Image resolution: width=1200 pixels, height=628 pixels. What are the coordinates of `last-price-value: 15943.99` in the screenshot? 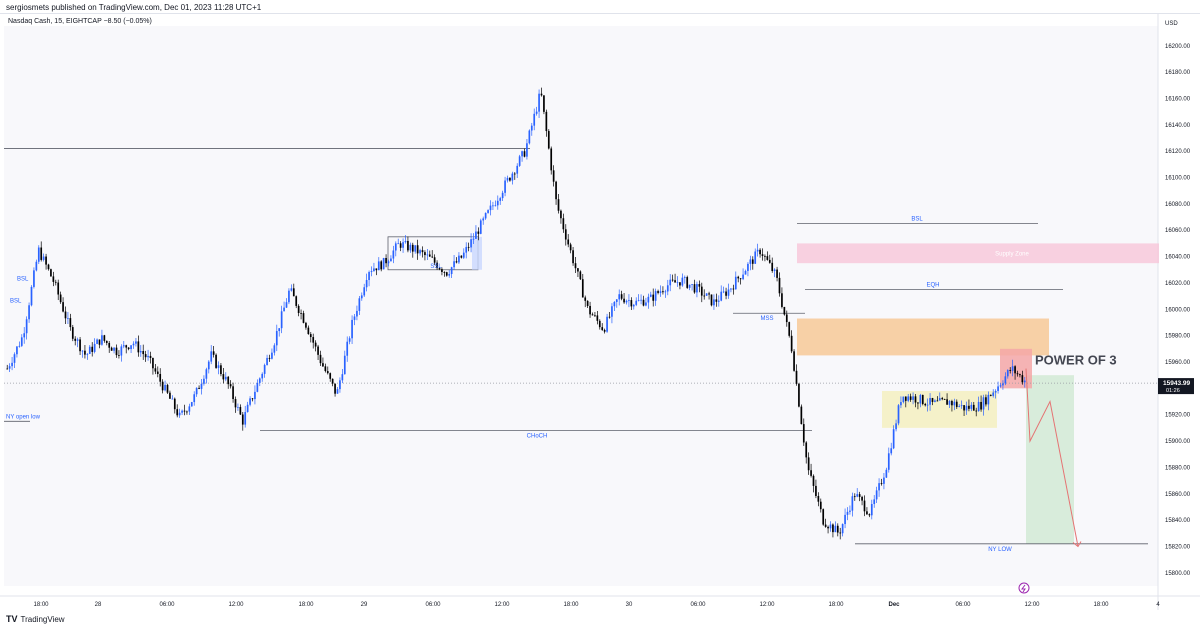 It's located at (1176, 383).